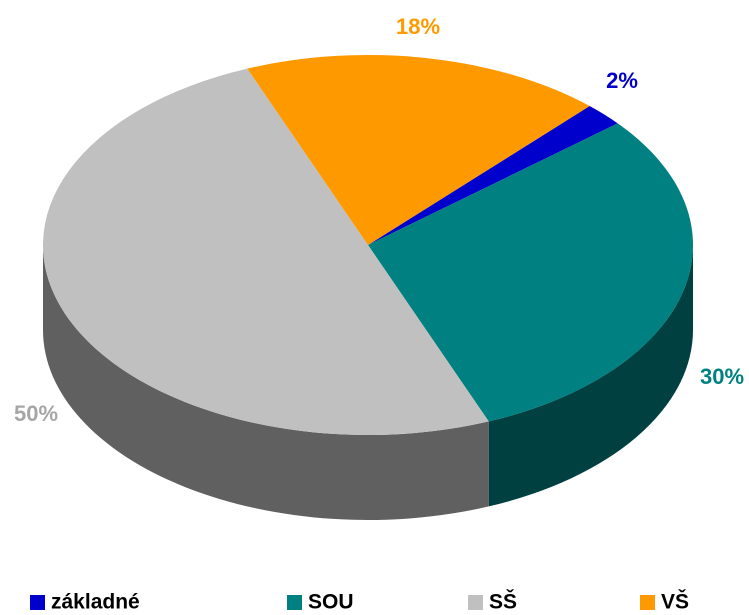  Describe the element at coordinates (622, 80) in the screenshot. I see `data-label: 2%` at that location.